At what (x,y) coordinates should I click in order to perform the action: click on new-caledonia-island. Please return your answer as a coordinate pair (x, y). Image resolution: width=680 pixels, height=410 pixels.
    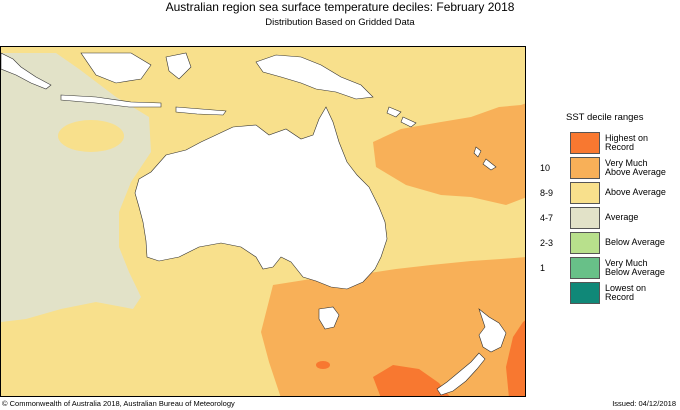
    Looking at the image, I should click on (489, 164).